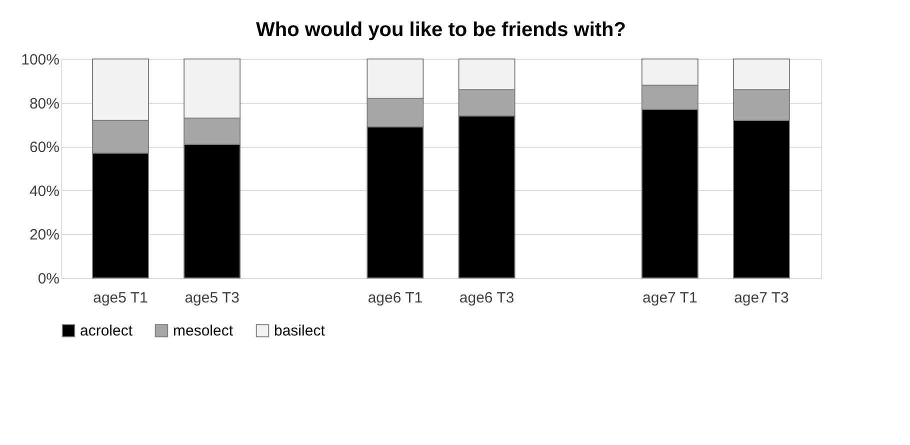 The image size is (910, 445). What do you see at coordinates (44, 235) in the screenshot?
I see `y-tick-label: 20%` at bounding box center [44, 235].